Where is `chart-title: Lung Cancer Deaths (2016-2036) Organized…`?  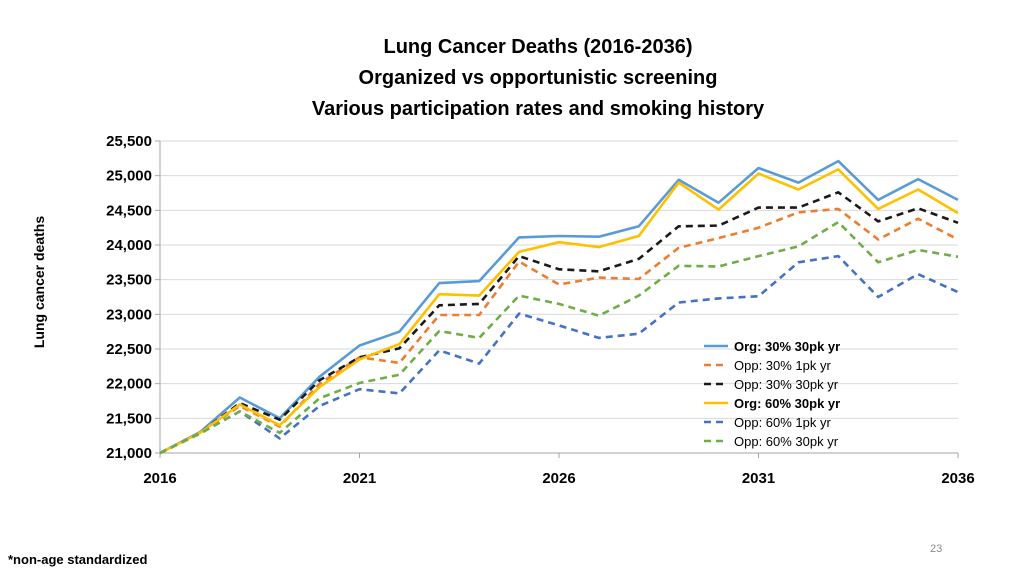
chart-title: Lung Cancer Deaths (2016-2036) Organized… is located at coordinates (538, 78).